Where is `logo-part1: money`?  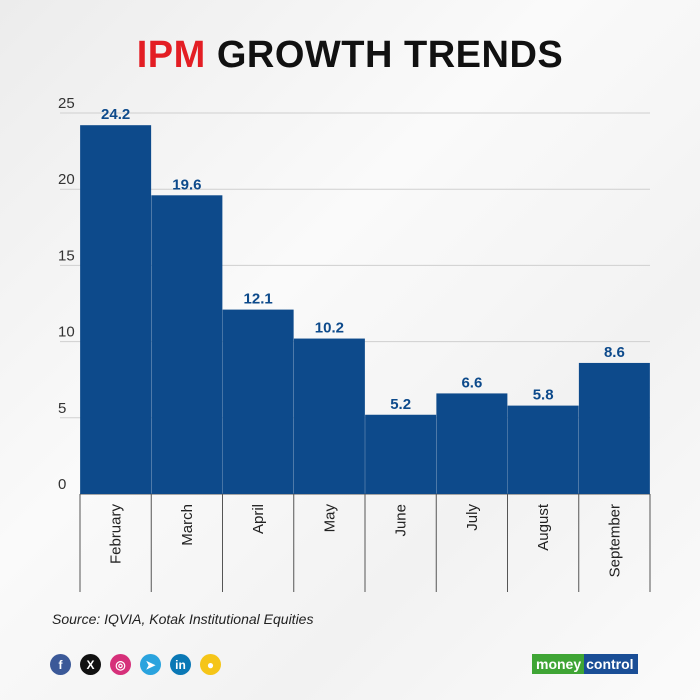
logo-part1: money is located at coordinates (558, 664).